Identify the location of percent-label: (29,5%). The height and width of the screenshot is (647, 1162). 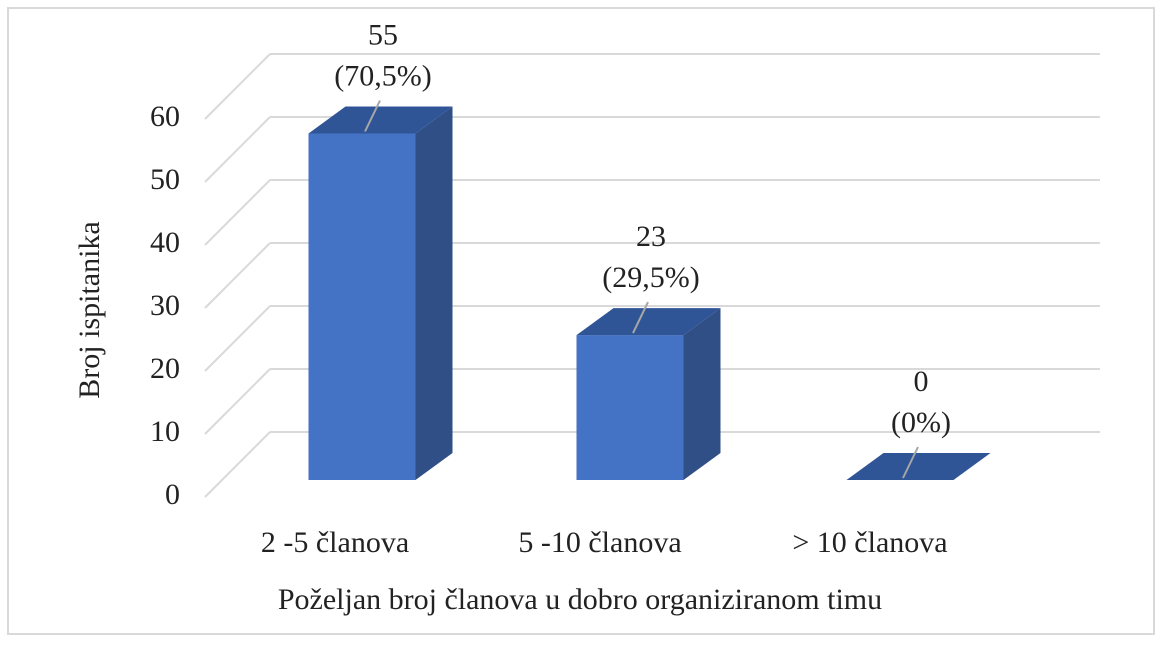
(650, 277).